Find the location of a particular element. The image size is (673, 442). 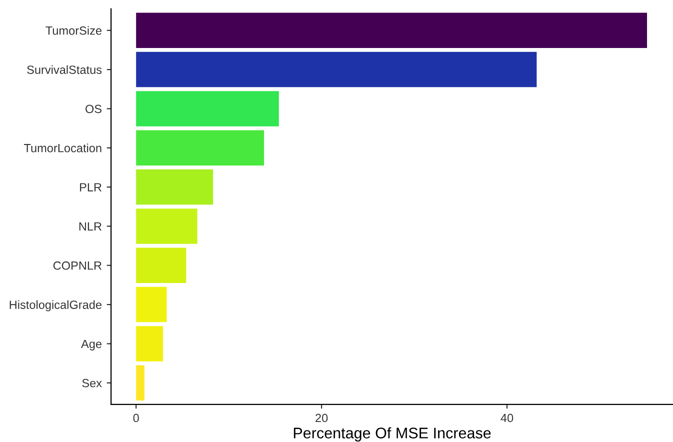

y-tick-label: HistologicalGrade is located at coordinates (56, 306).